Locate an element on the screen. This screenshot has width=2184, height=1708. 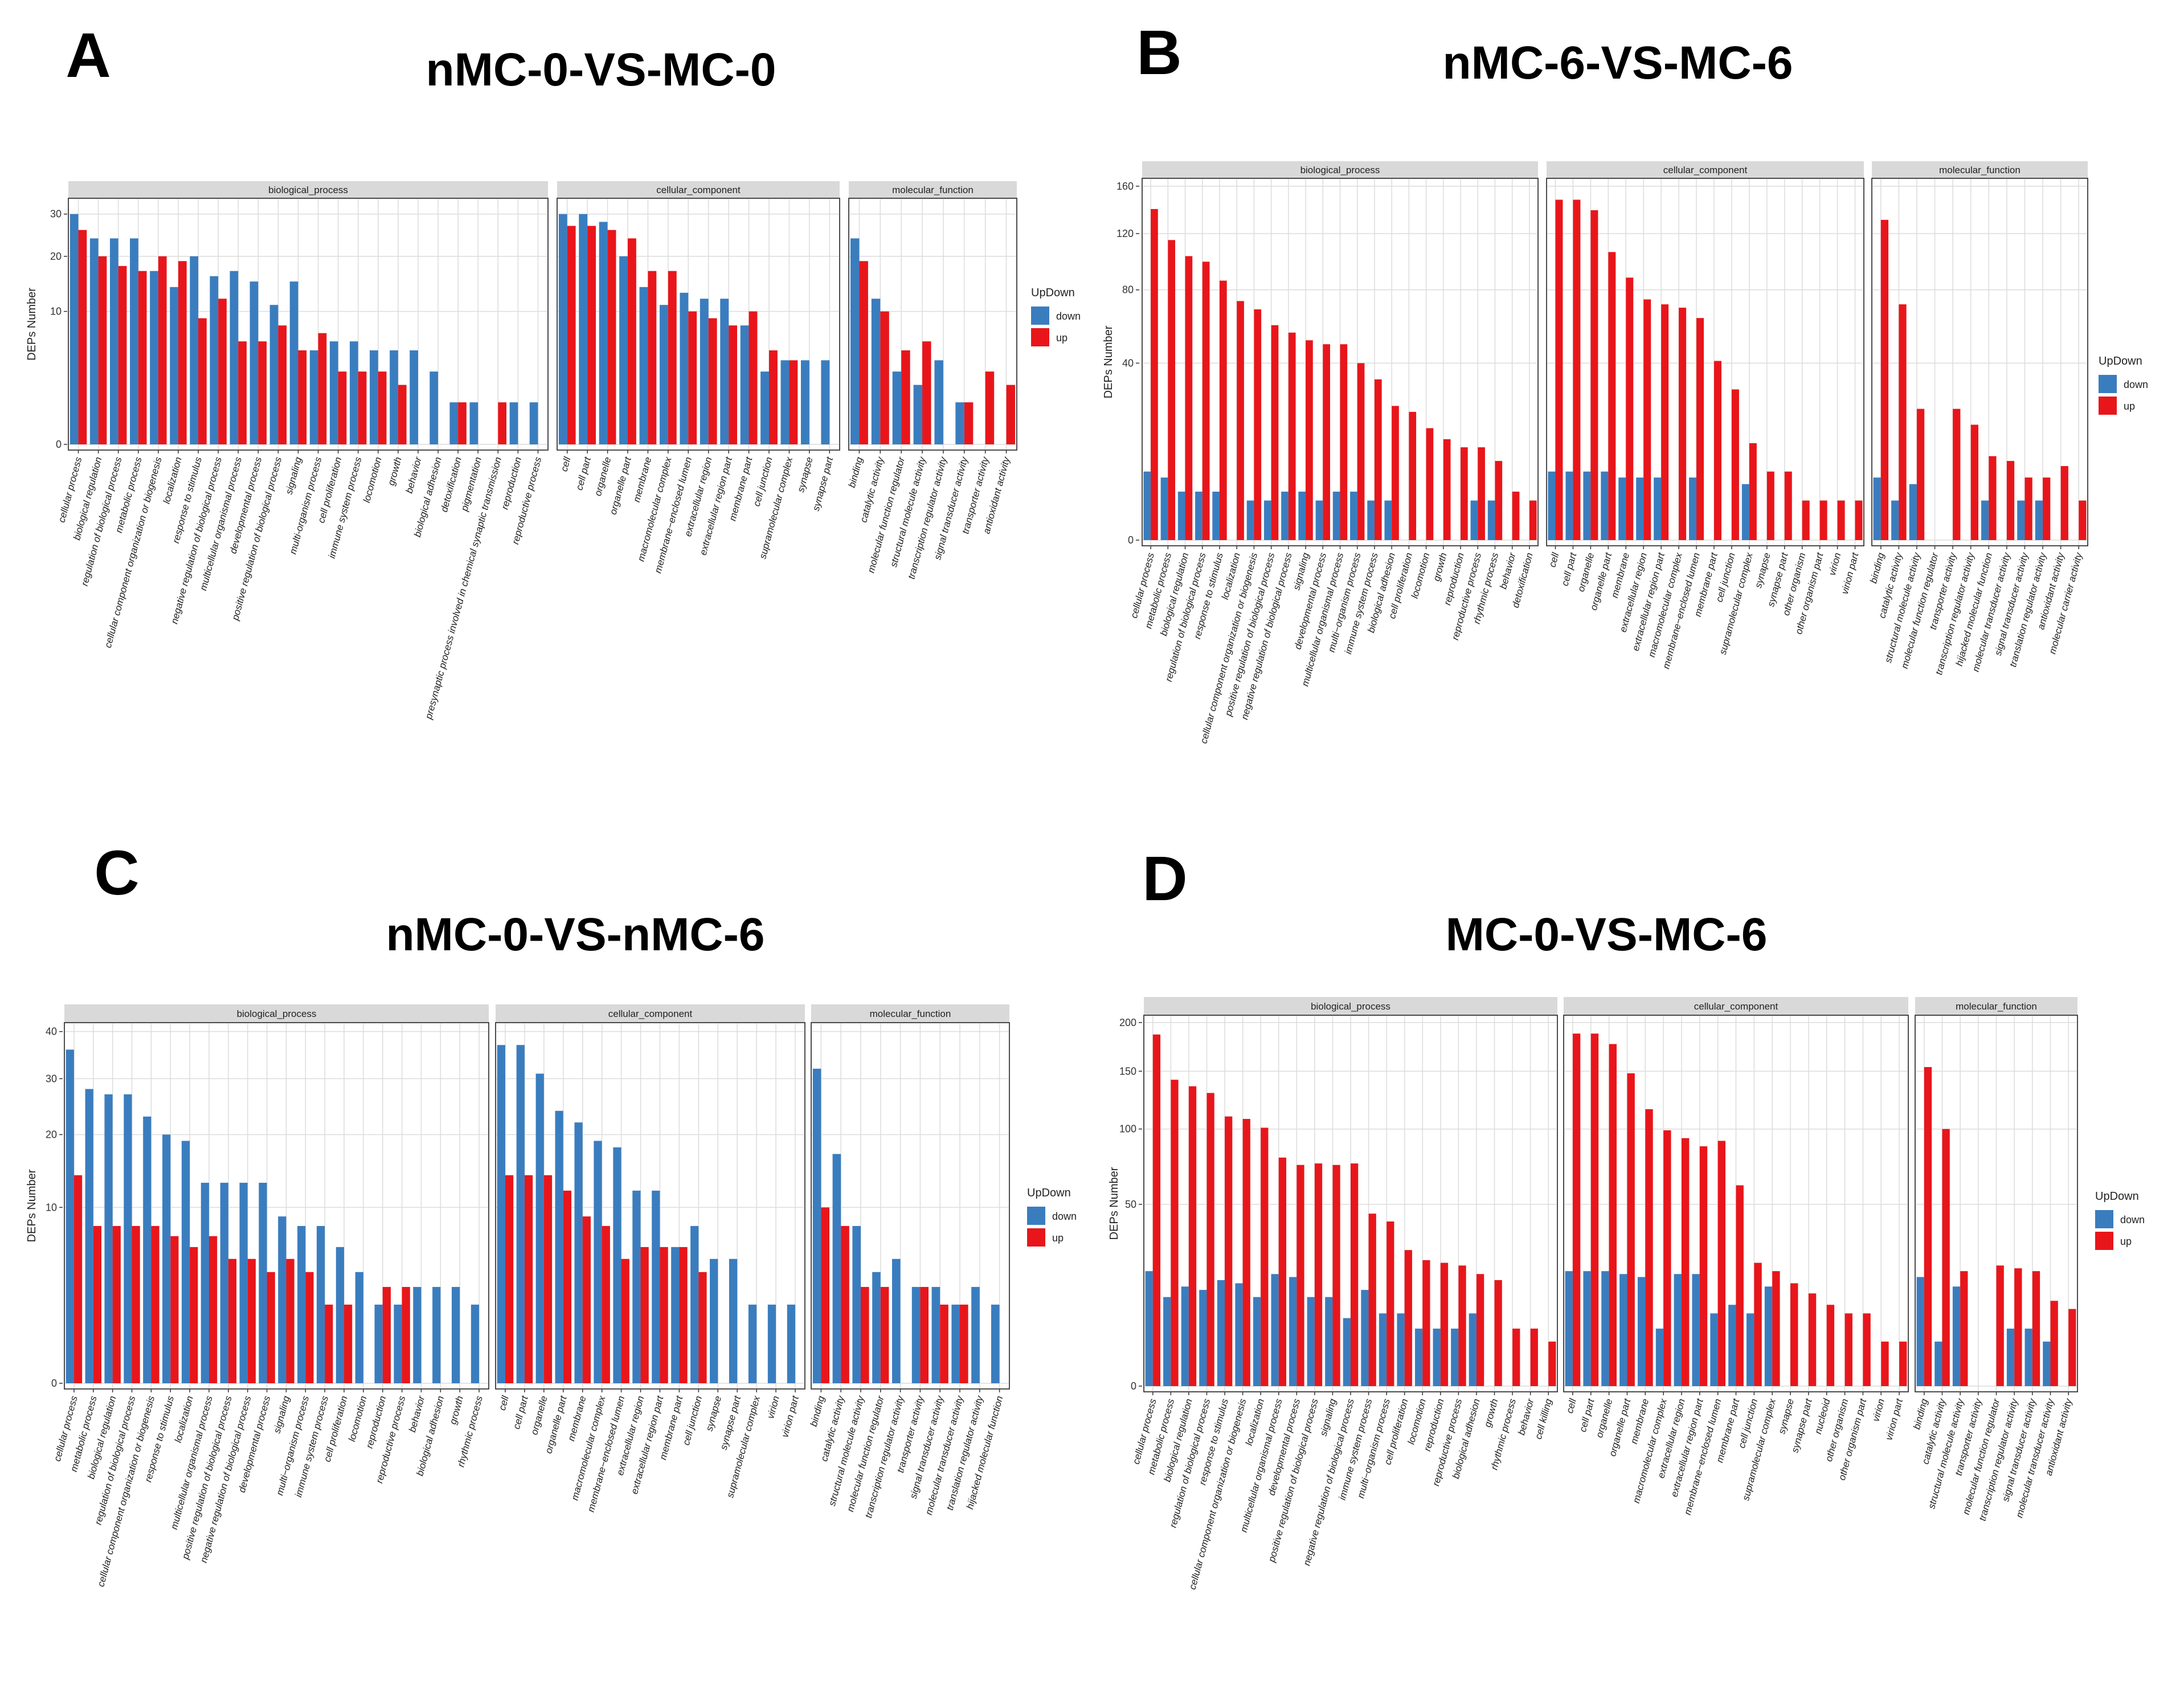
bar-up-catalytic-activity is located at coordinates (884, 377).